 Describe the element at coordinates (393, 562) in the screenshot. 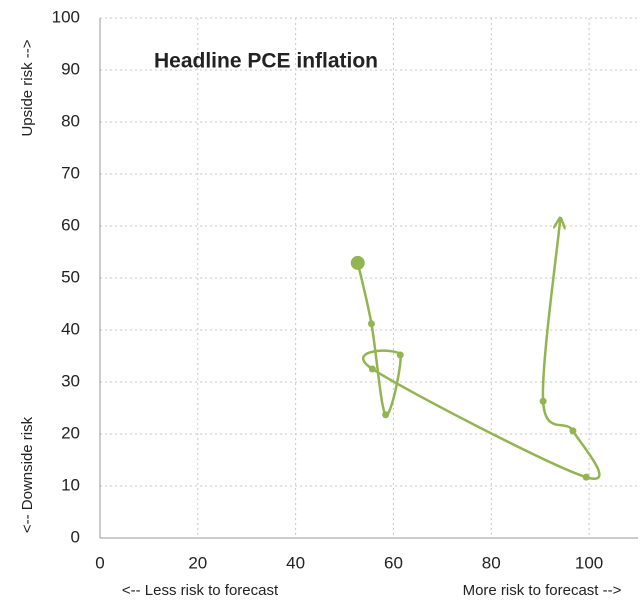

I see `x-tick-label: 60` at that location.